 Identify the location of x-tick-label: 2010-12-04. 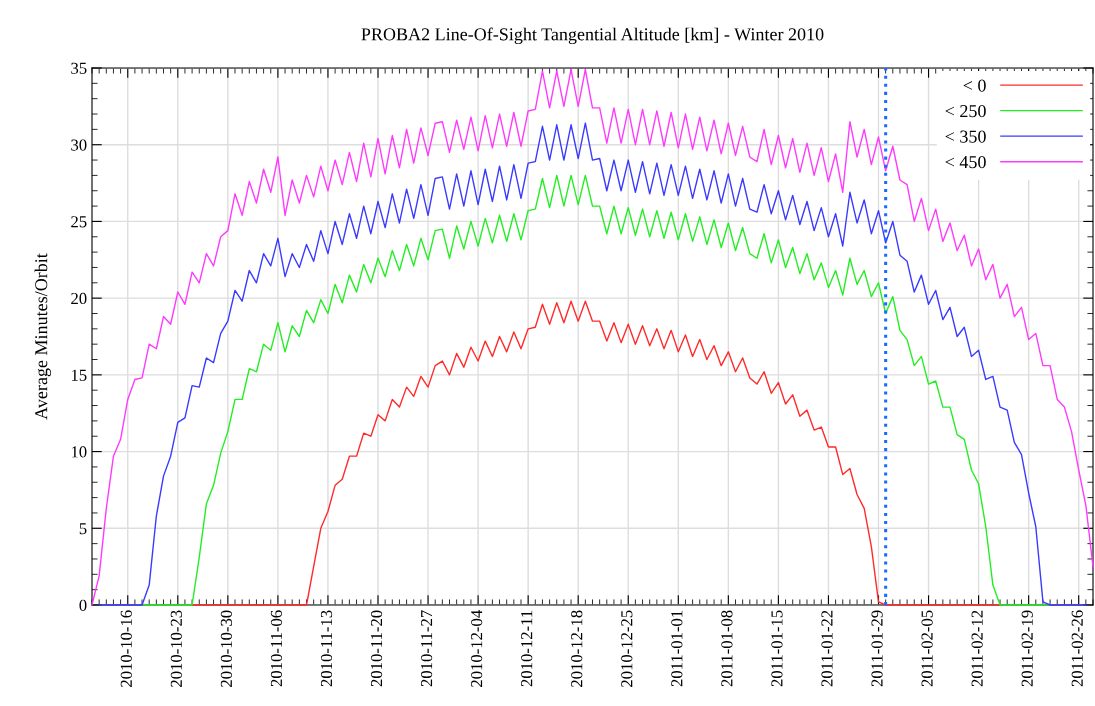
(477, 648).